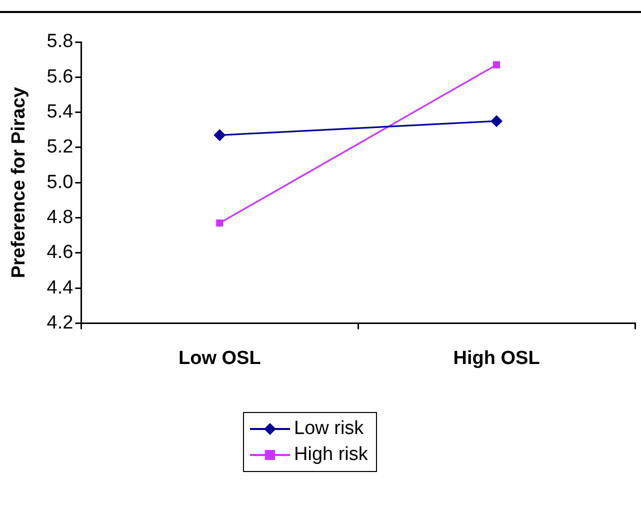 This screenshot has width=641, height=513. I want to click on x-tick-label: High OSL, so click(496, 358).